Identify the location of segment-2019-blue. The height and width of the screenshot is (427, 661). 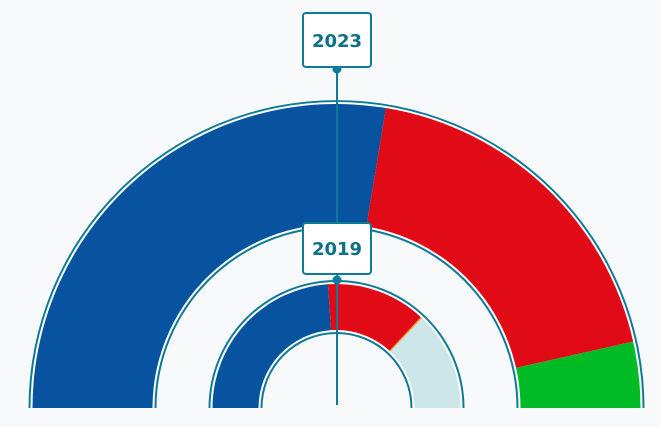
(272, 346).